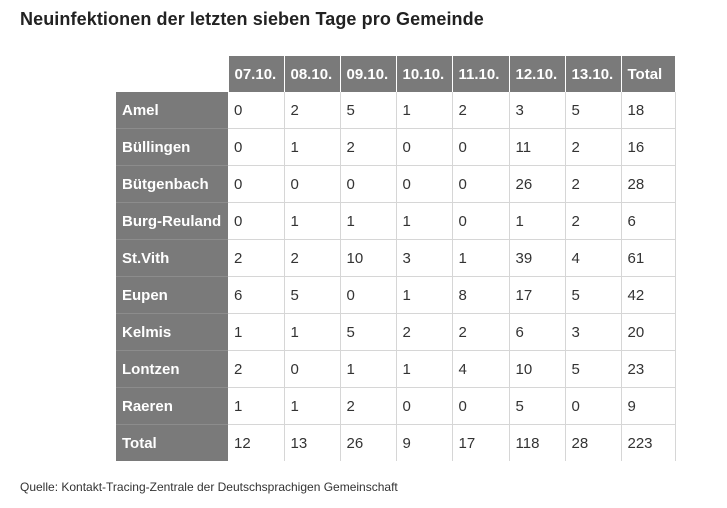 Image resolution: width=727 pixels, height=508 pixels. I want to click on table-cell: 42, so click(648, 295).